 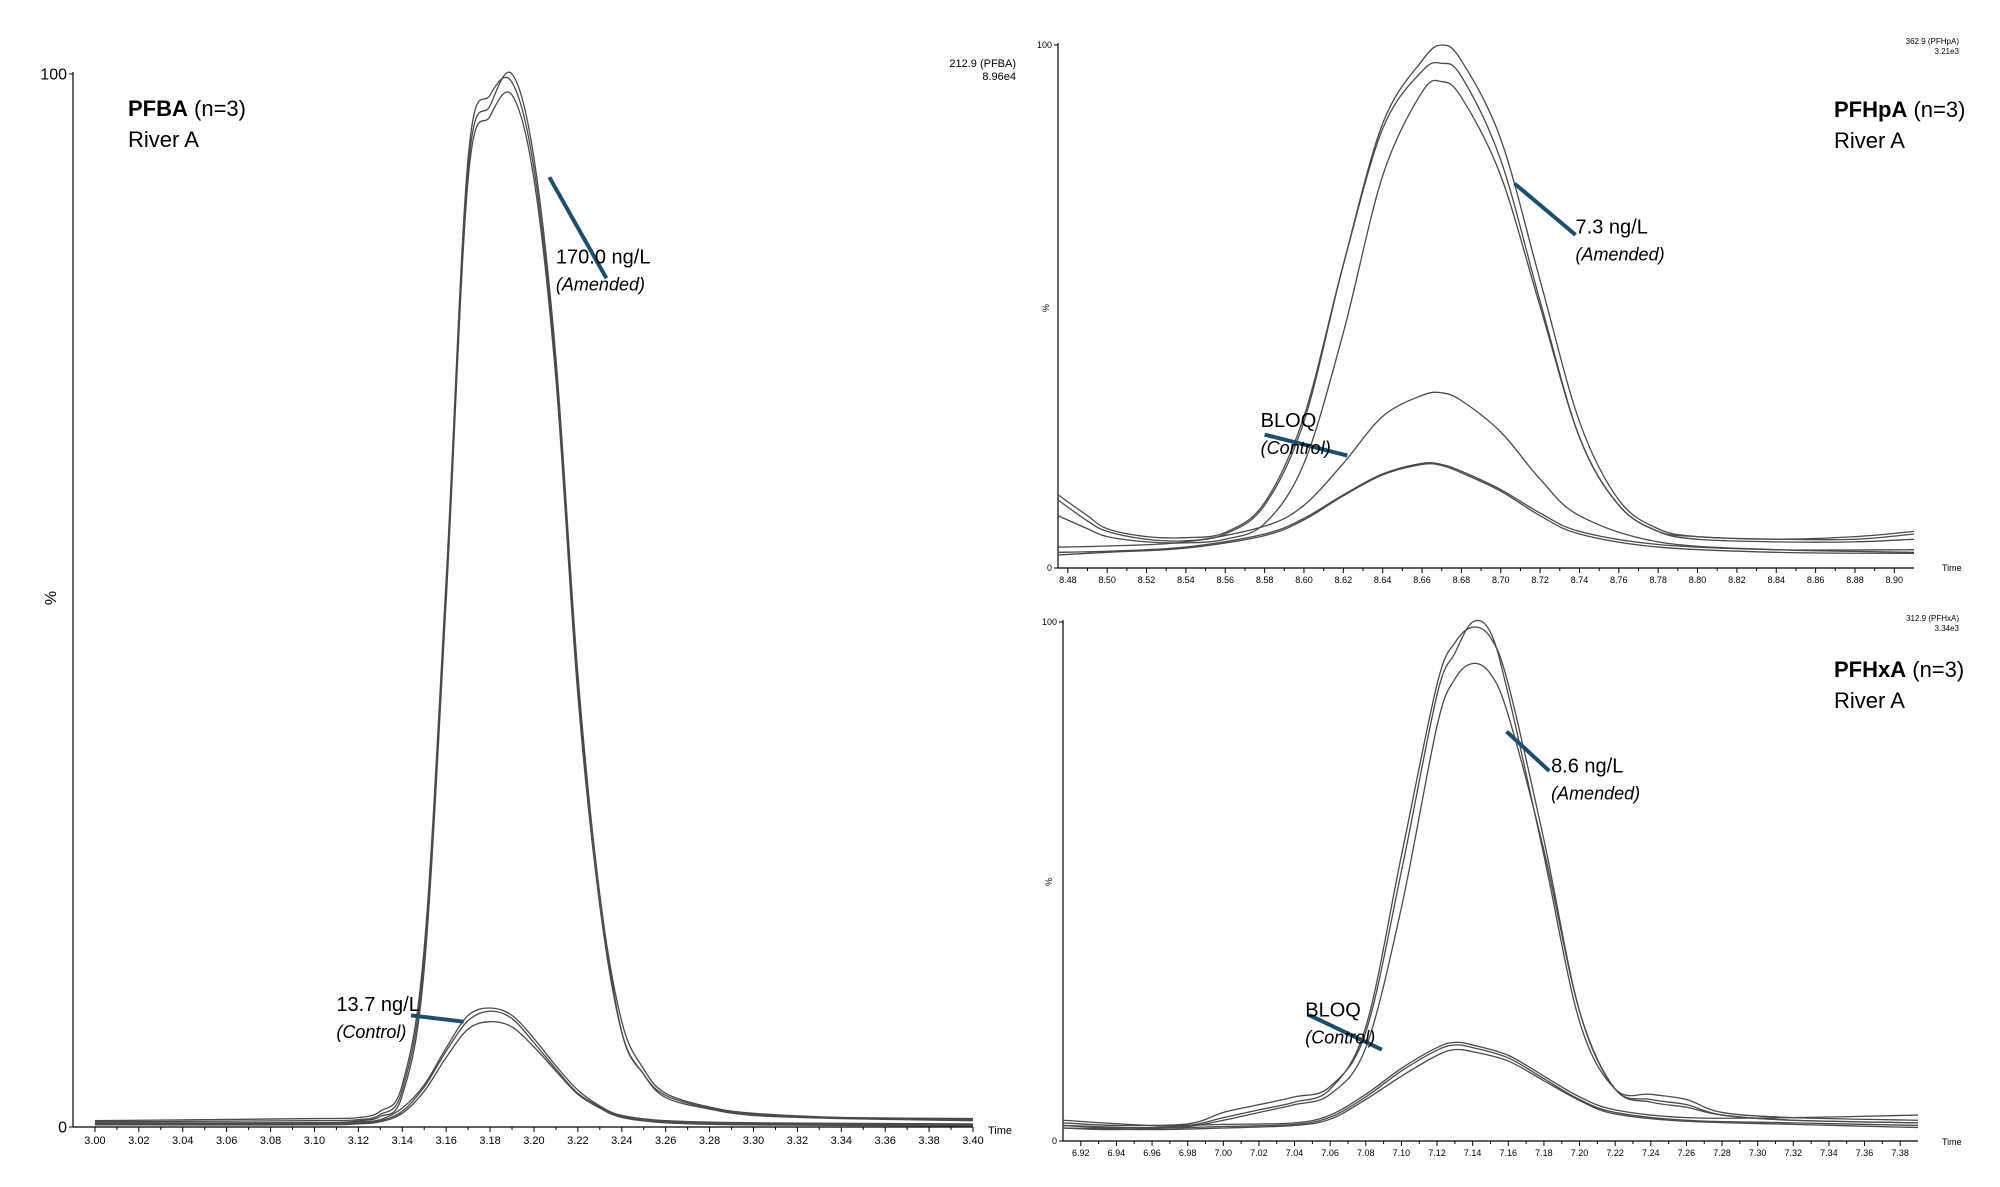 I want to click on trace-mass-label: 312.9 (PFHxA), so click(x=1932, y=618).